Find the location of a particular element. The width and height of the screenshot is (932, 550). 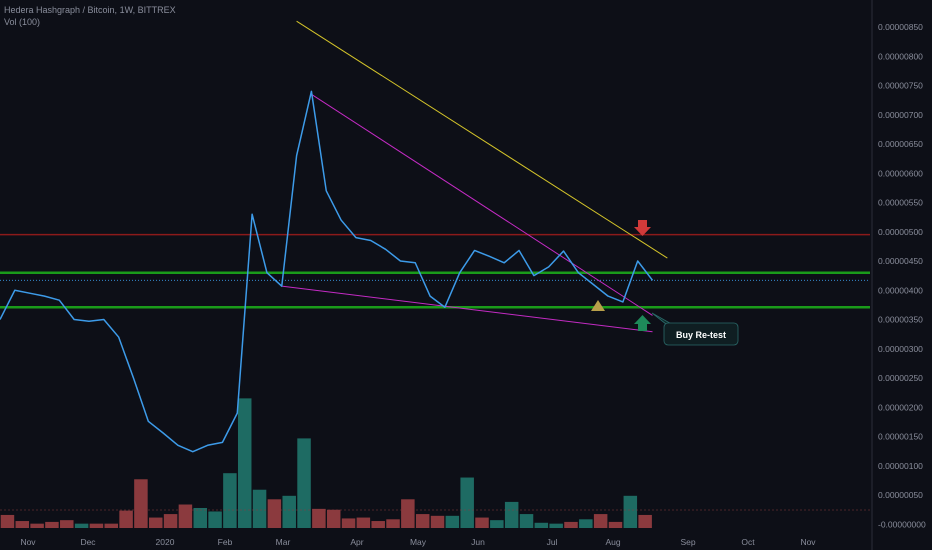

x-tick-label: Feb is located at coordinates (225, 542).